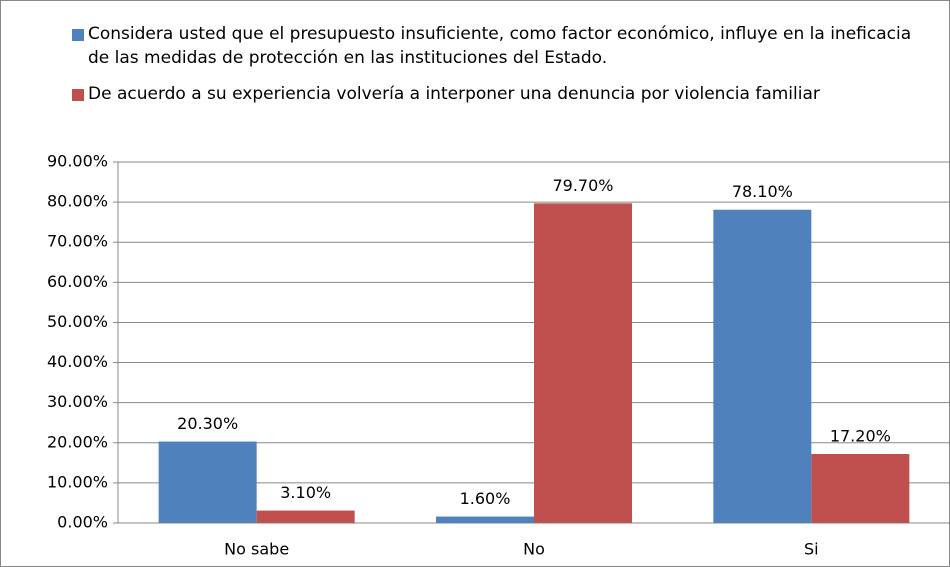  Describe the element at coordinates (256, 549) in the screenshot. I see `x-tick-label: No sabe` at that location.